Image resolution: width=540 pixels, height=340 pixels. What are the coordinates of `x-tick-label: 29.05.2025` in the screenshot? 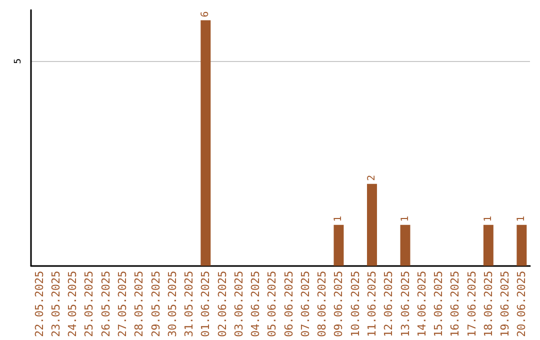 It's located at (155, 304).